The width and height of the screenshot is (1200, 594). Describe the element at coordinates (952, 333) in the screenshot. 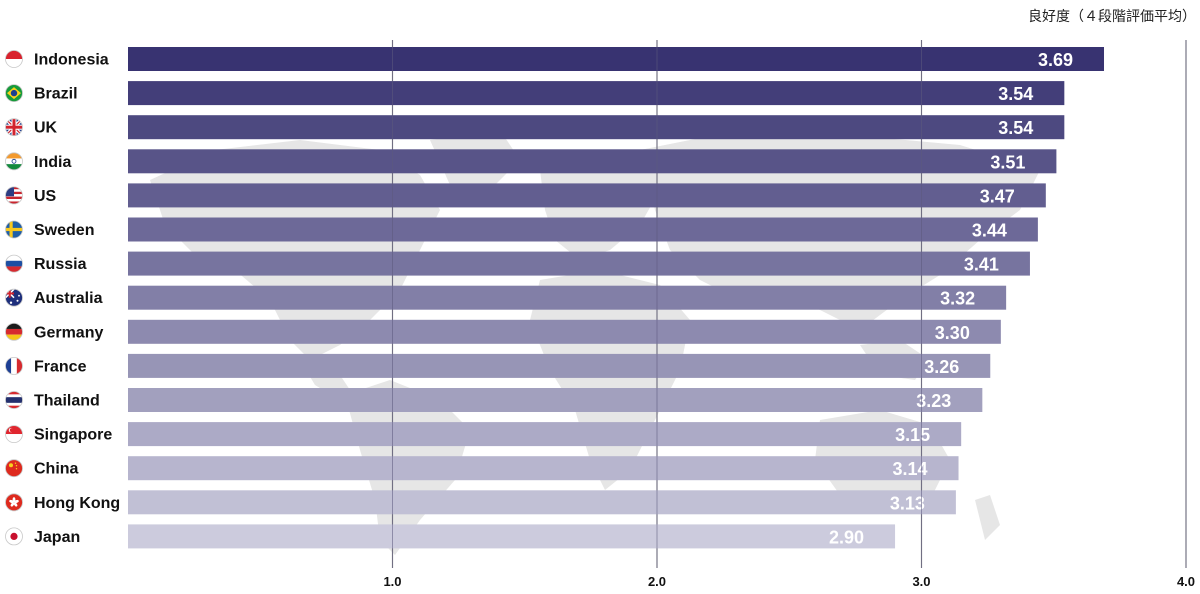

I see `value-label: 3.30` at that location.